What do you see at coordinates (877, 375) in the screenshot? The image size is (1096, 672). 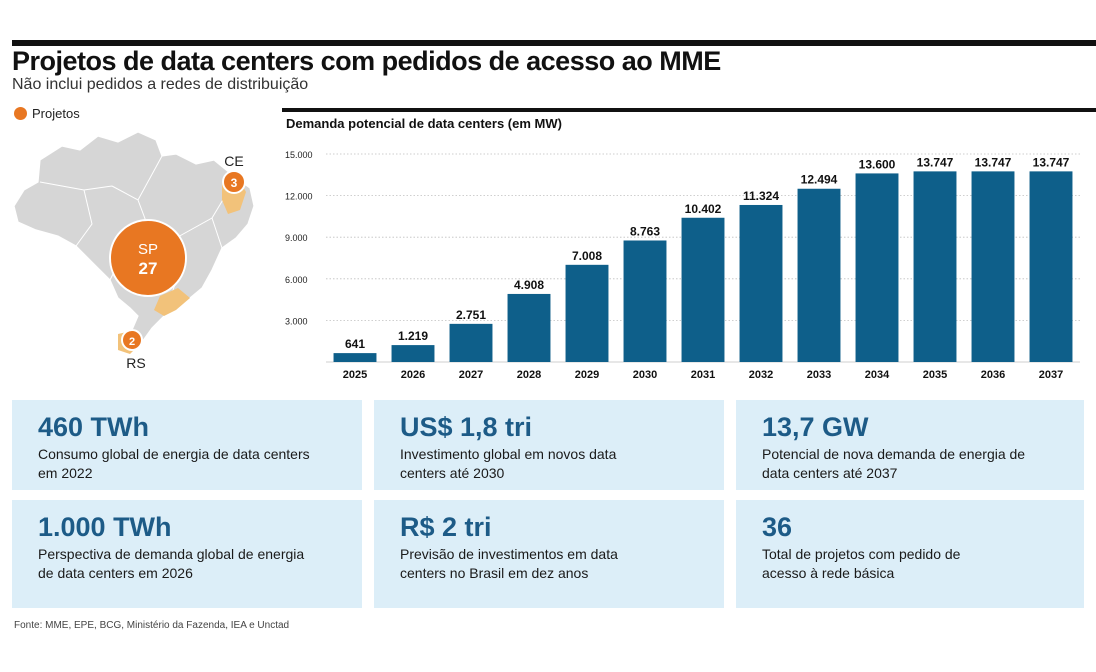 I see `x-tick-label: 2034` at bounding box center [877, 375].